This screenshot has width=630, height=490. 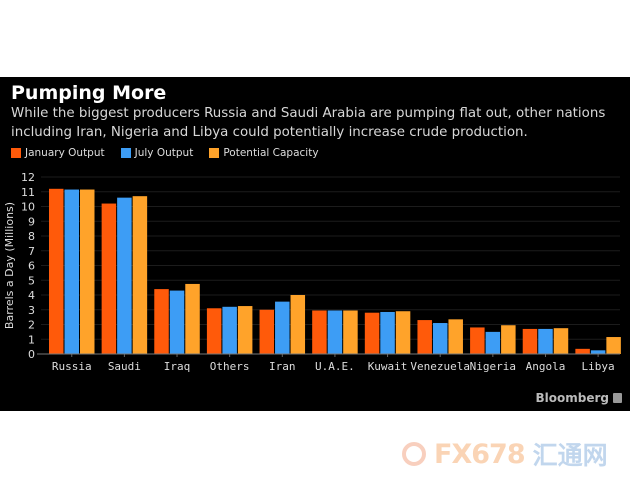 I want to click on y-tick-label: 11, so click(x=28, y=192).